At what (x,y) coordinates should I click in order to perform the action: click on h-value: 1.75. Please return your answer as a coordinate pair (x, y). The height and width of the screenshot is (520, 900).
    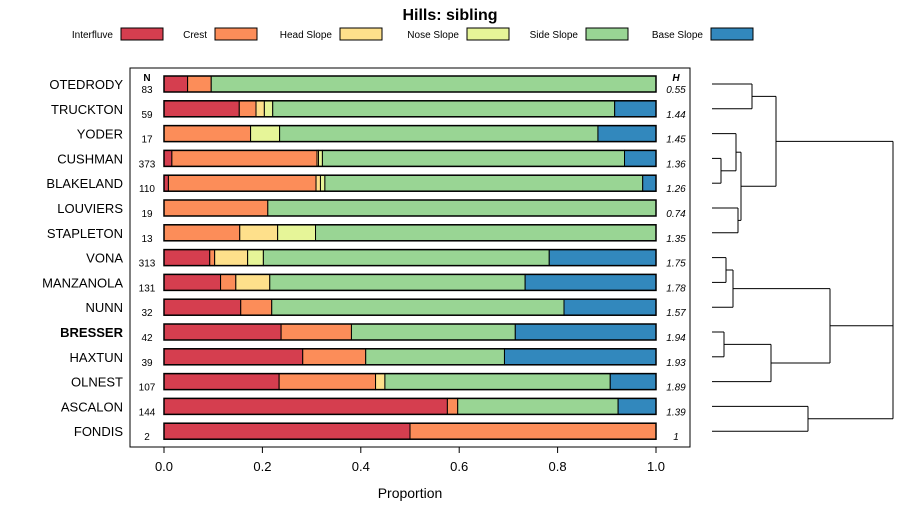
    Looking at the image, I should click on (676, 264).